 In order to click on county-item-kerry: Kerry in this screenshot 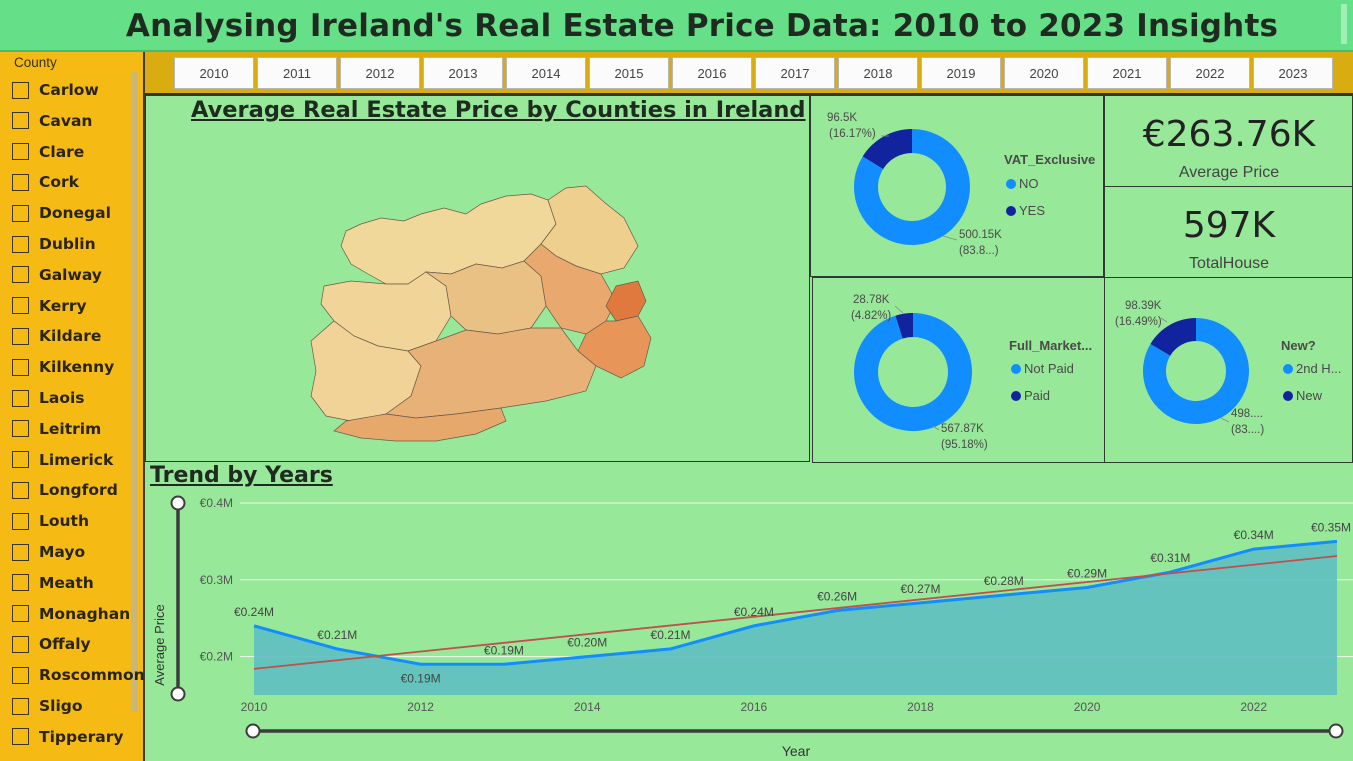, I will do `click(49, 306)`.